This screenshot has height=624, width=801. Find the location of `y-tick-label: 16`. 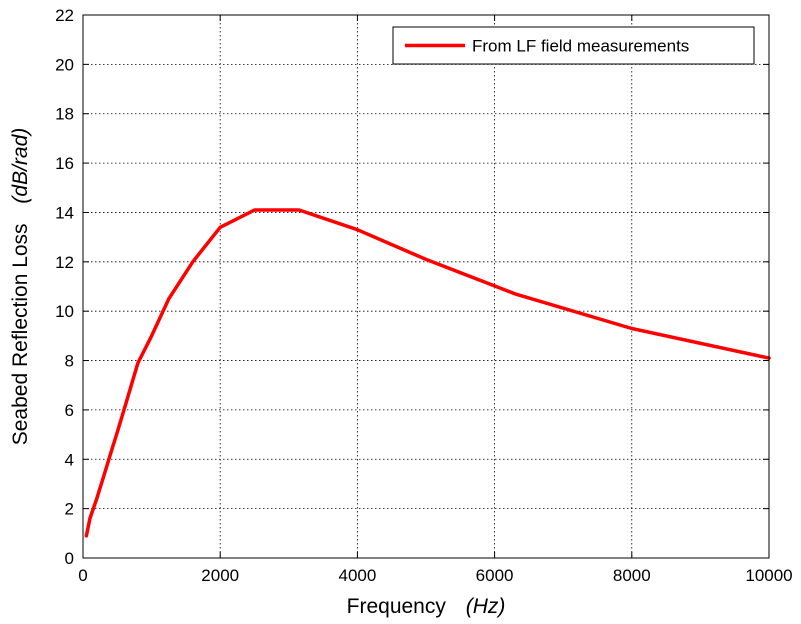

y-tick-label: 16 is located at coordinates (64, 163).